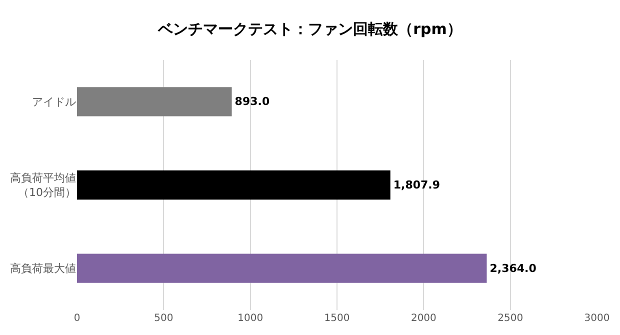  I want to click on y-tick-label: アイドル, so click(54, 102).